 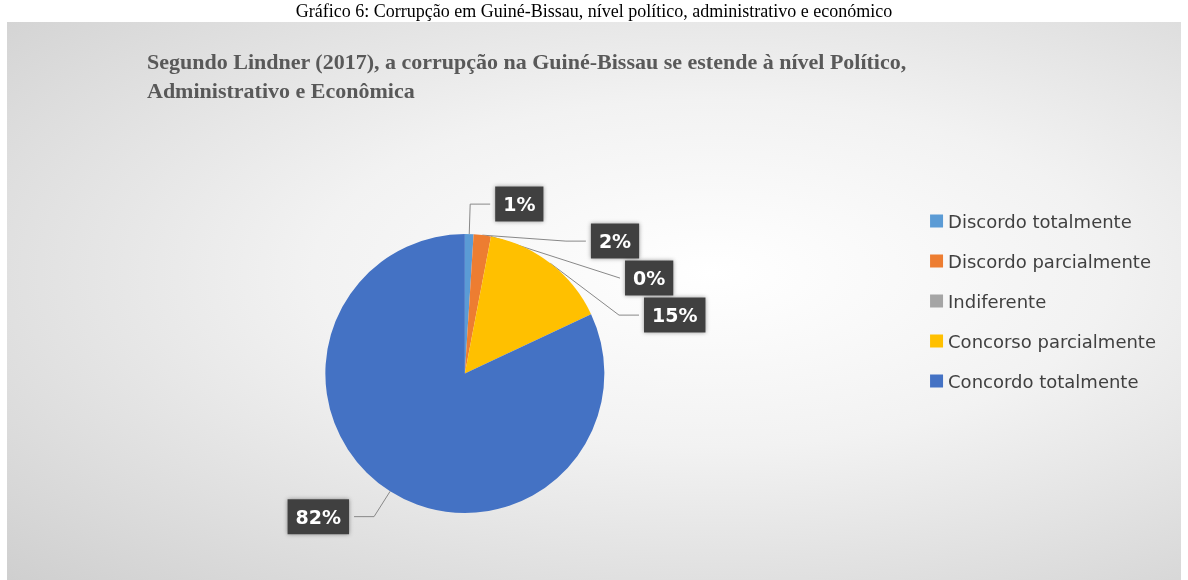 I want to click on chart-title: Segundo Lindner (2017), a corrupção na Guiné-Bissau se estende à nível Político, Administrativo e Econômica, so click(x=529, y=76).